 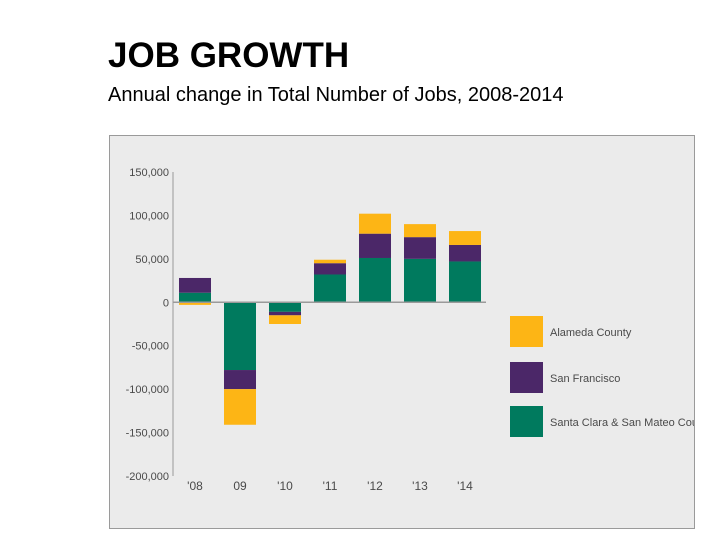 What do you see at coordinates (229, 55) in the screenshot?
I see `slide-title: JOB GROWTH` at bounding box center [229, 55].